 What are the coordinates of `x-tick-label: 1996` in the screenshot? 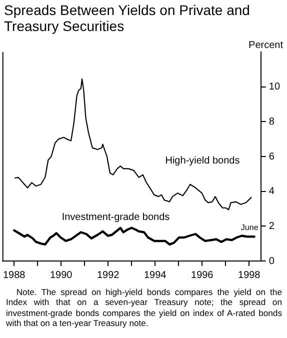 It's located at (202, 275).